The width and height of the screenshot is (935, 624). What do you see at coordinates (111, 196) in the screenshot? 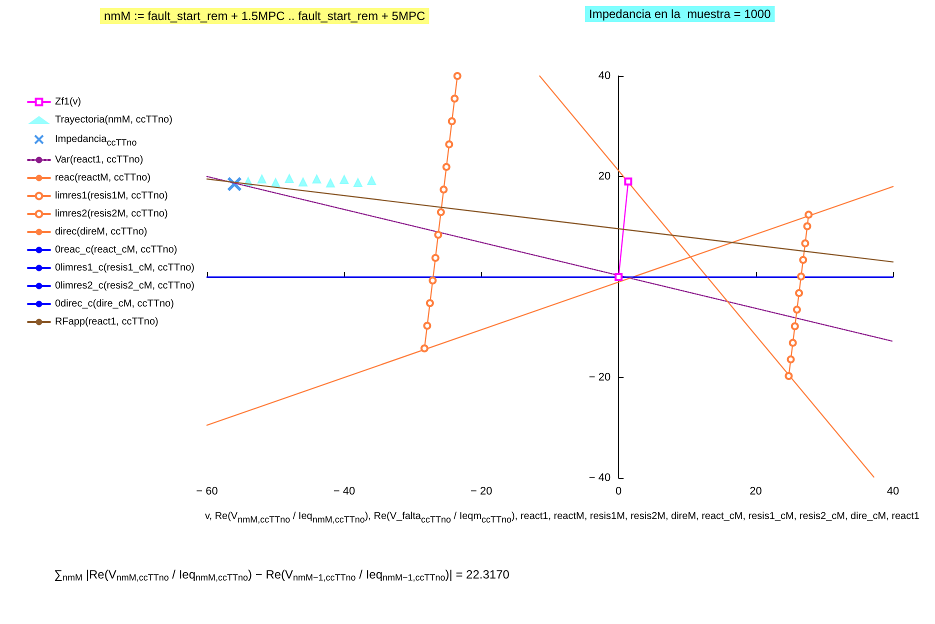
I see `legend-label: limres1(resis1M, ccTTno)` at bounding box center [111, 196].